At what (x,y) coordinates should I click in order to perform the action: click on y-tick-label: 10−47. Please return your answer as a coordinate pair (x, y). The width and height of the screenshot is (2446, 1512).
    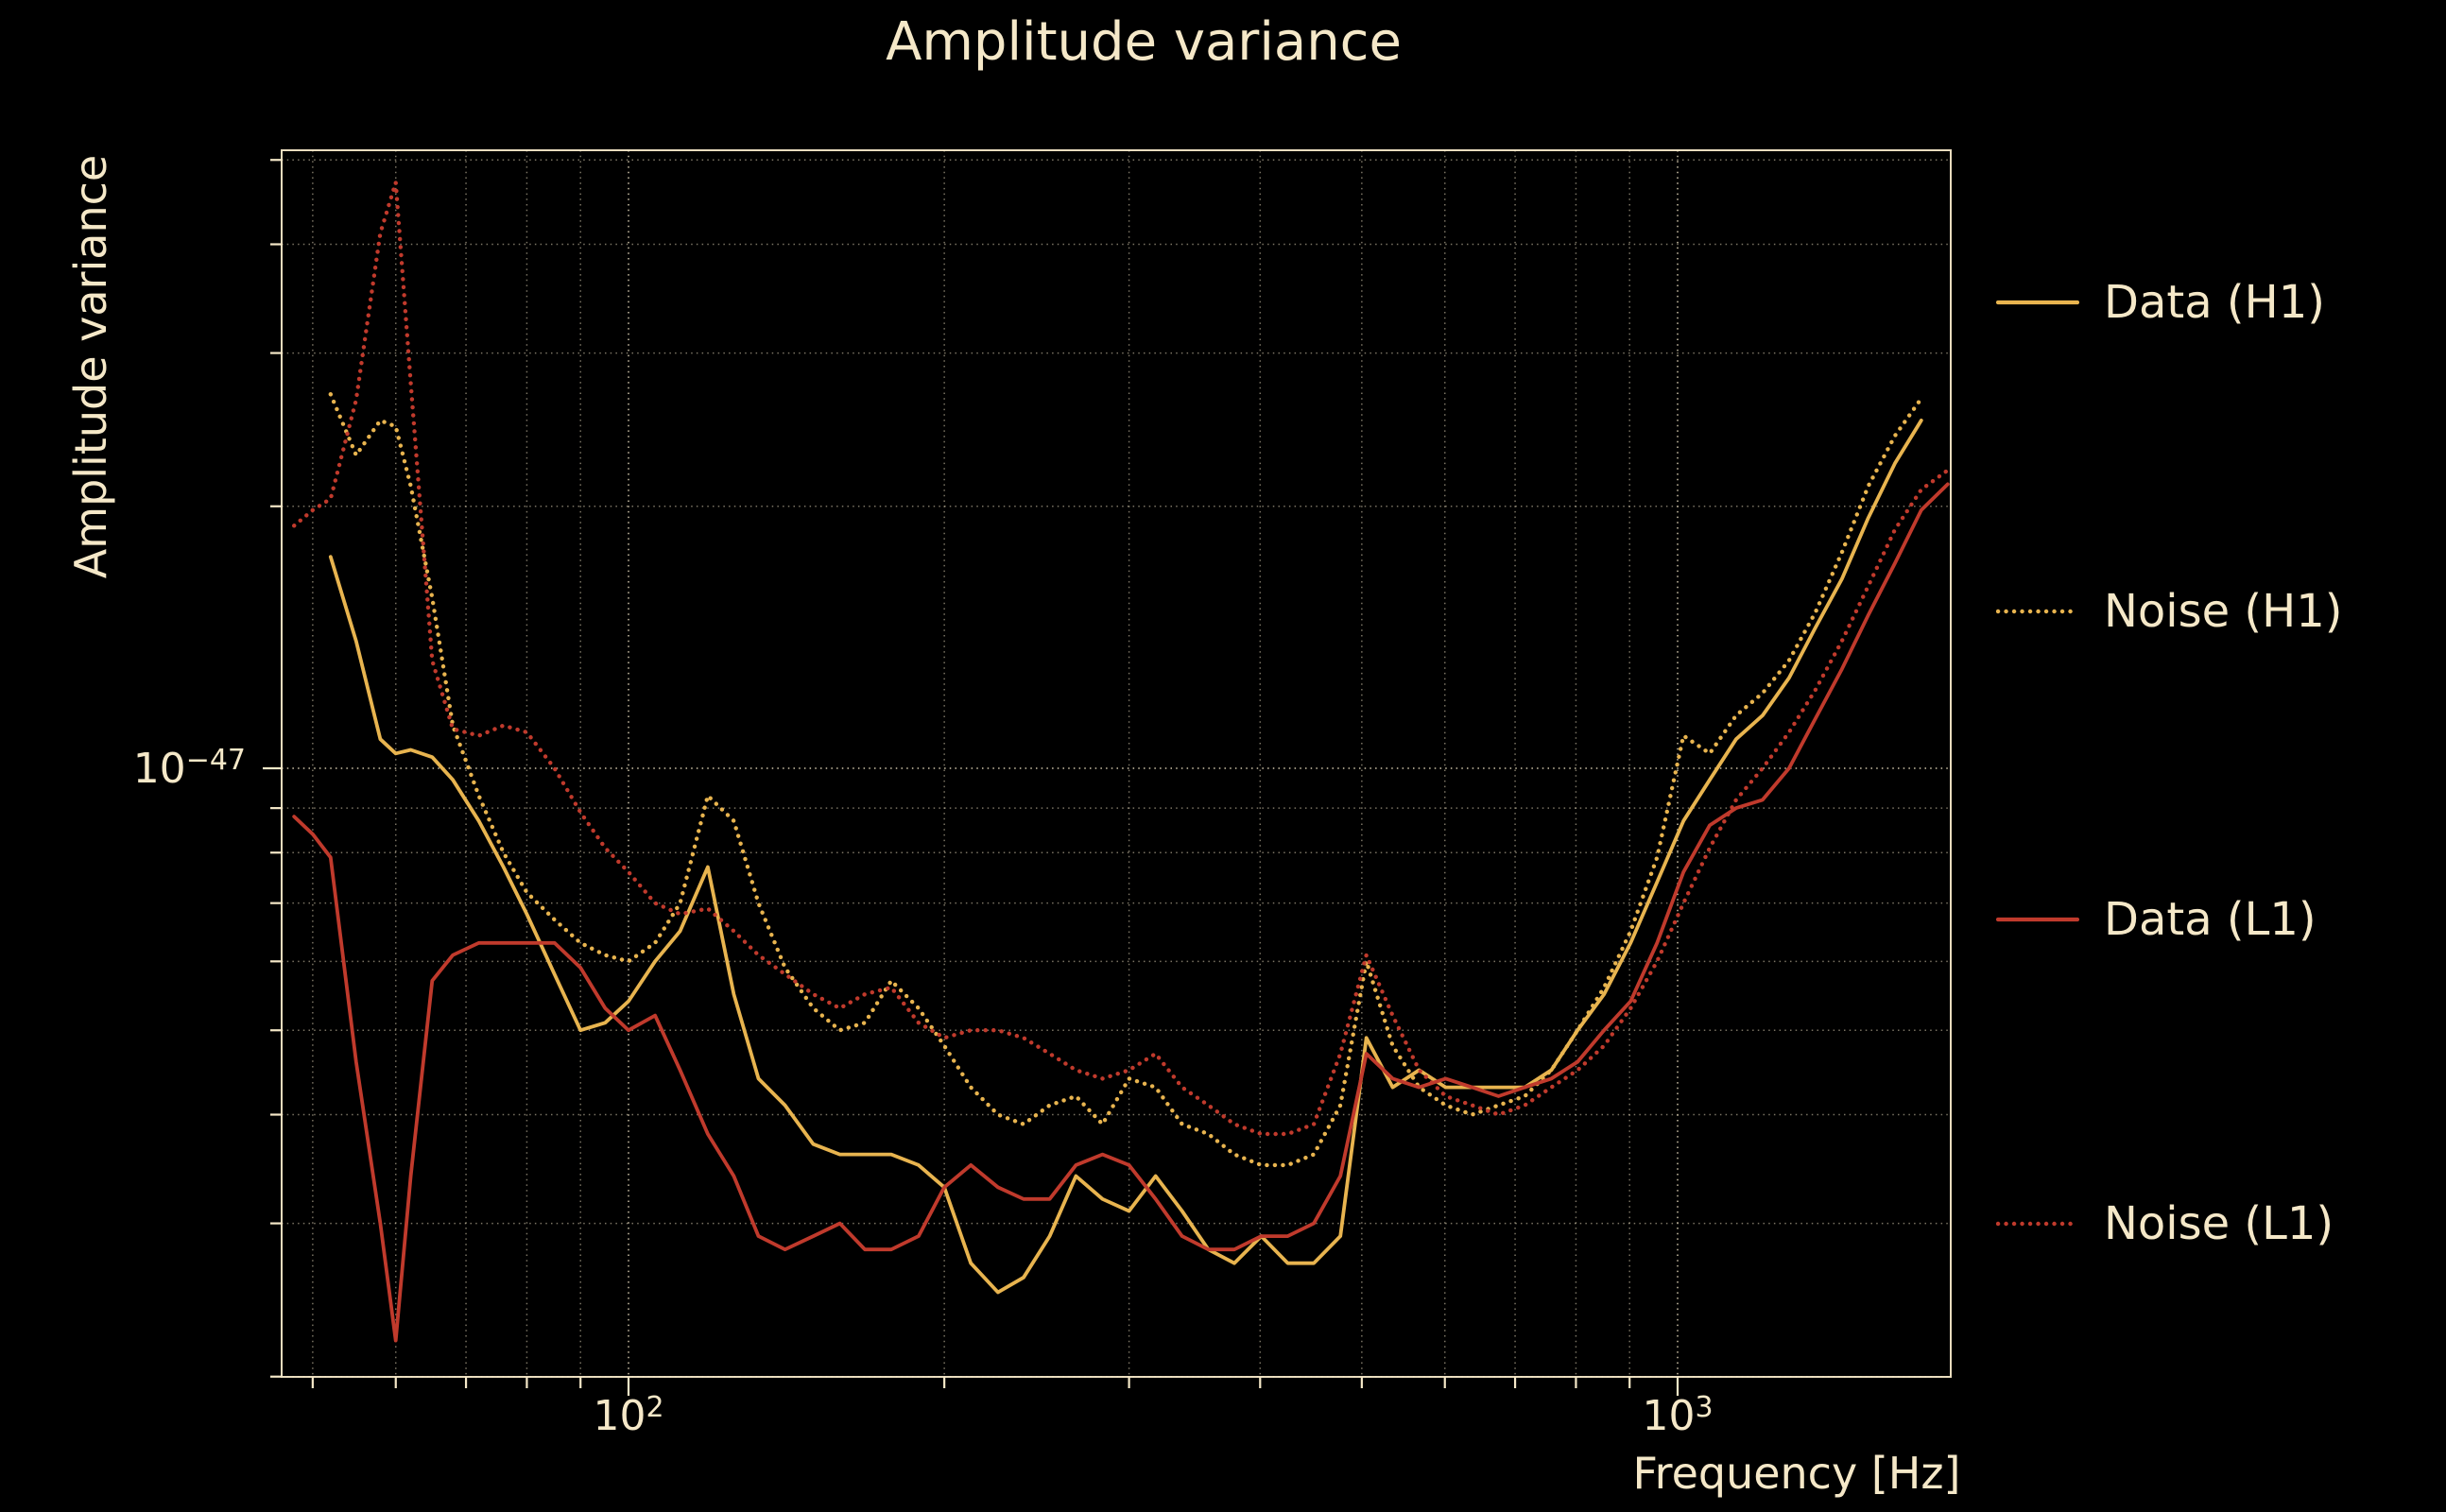
    Looking at the image, I should click on (149, 768).